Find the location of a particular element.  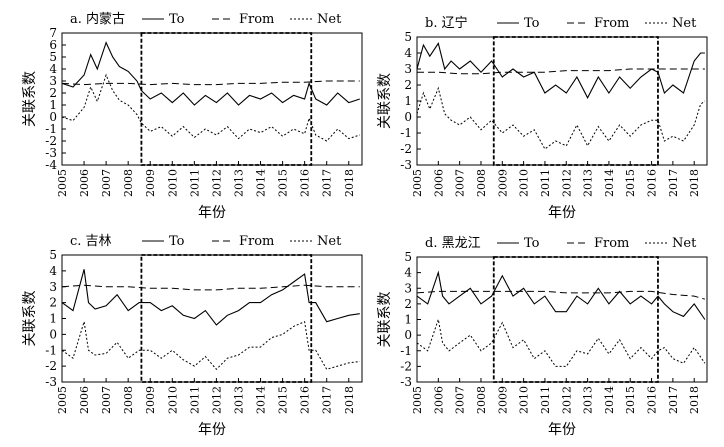

panel-title: d. 黑龙江 is located at coordinates (453, 243).